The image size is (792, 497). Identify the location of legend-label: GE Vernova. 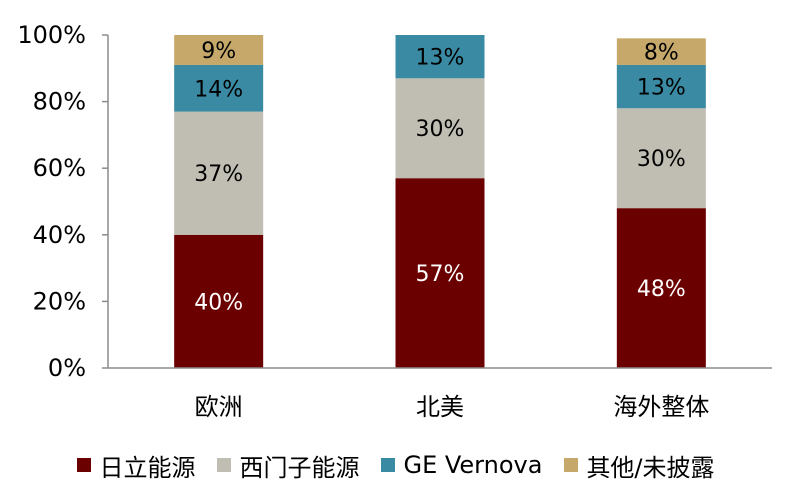
(473, 465).